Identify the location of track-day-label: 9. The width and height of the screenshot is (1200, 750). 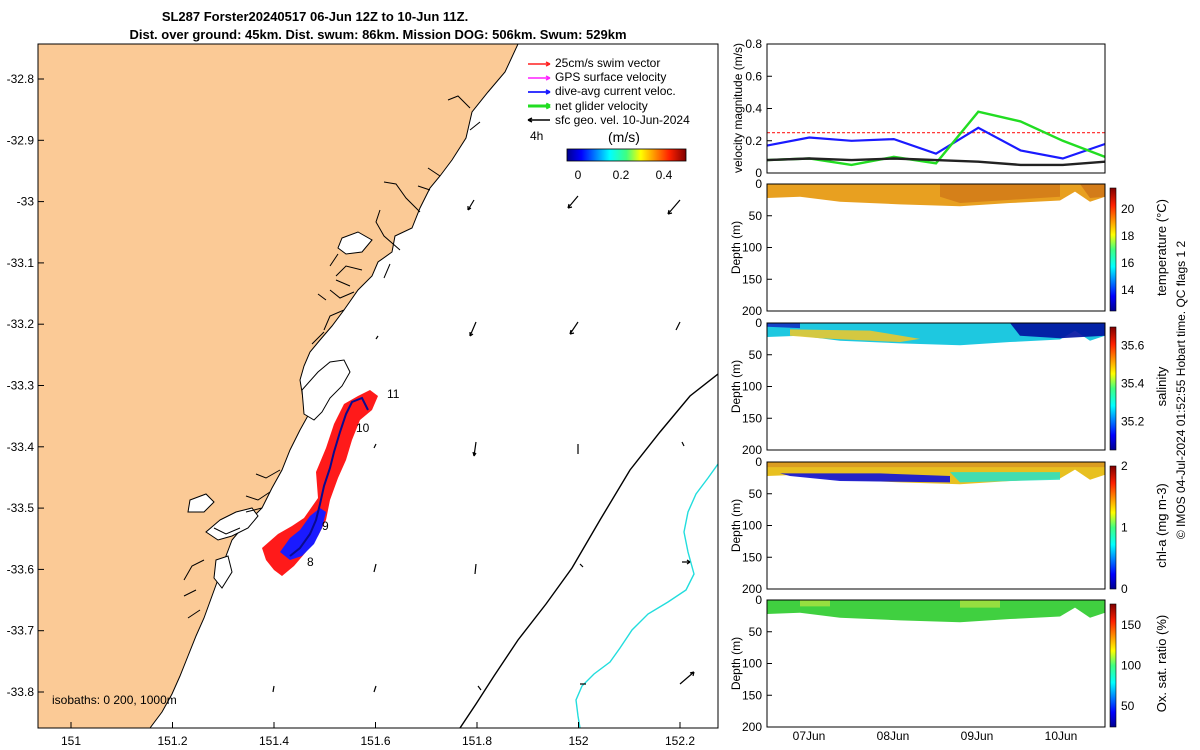
(325, 526).